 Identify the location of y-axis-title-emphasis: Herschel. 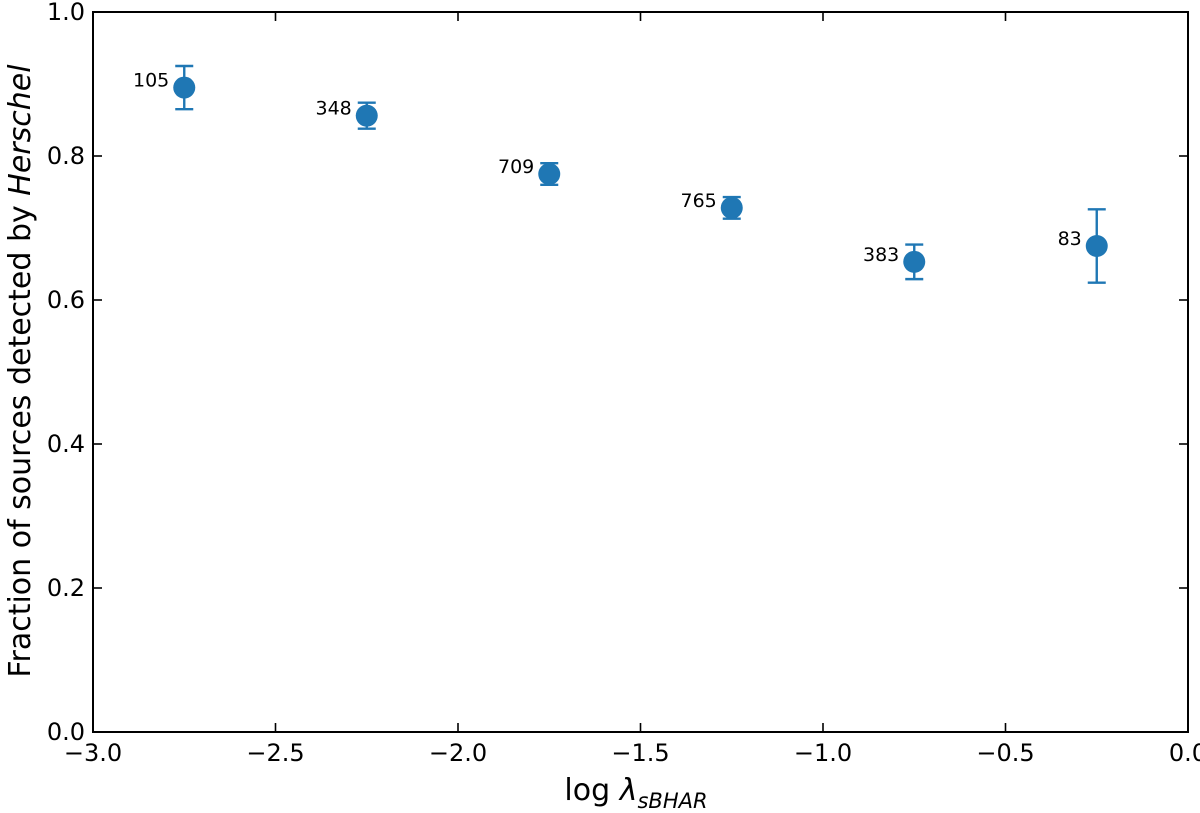
(20, 130).